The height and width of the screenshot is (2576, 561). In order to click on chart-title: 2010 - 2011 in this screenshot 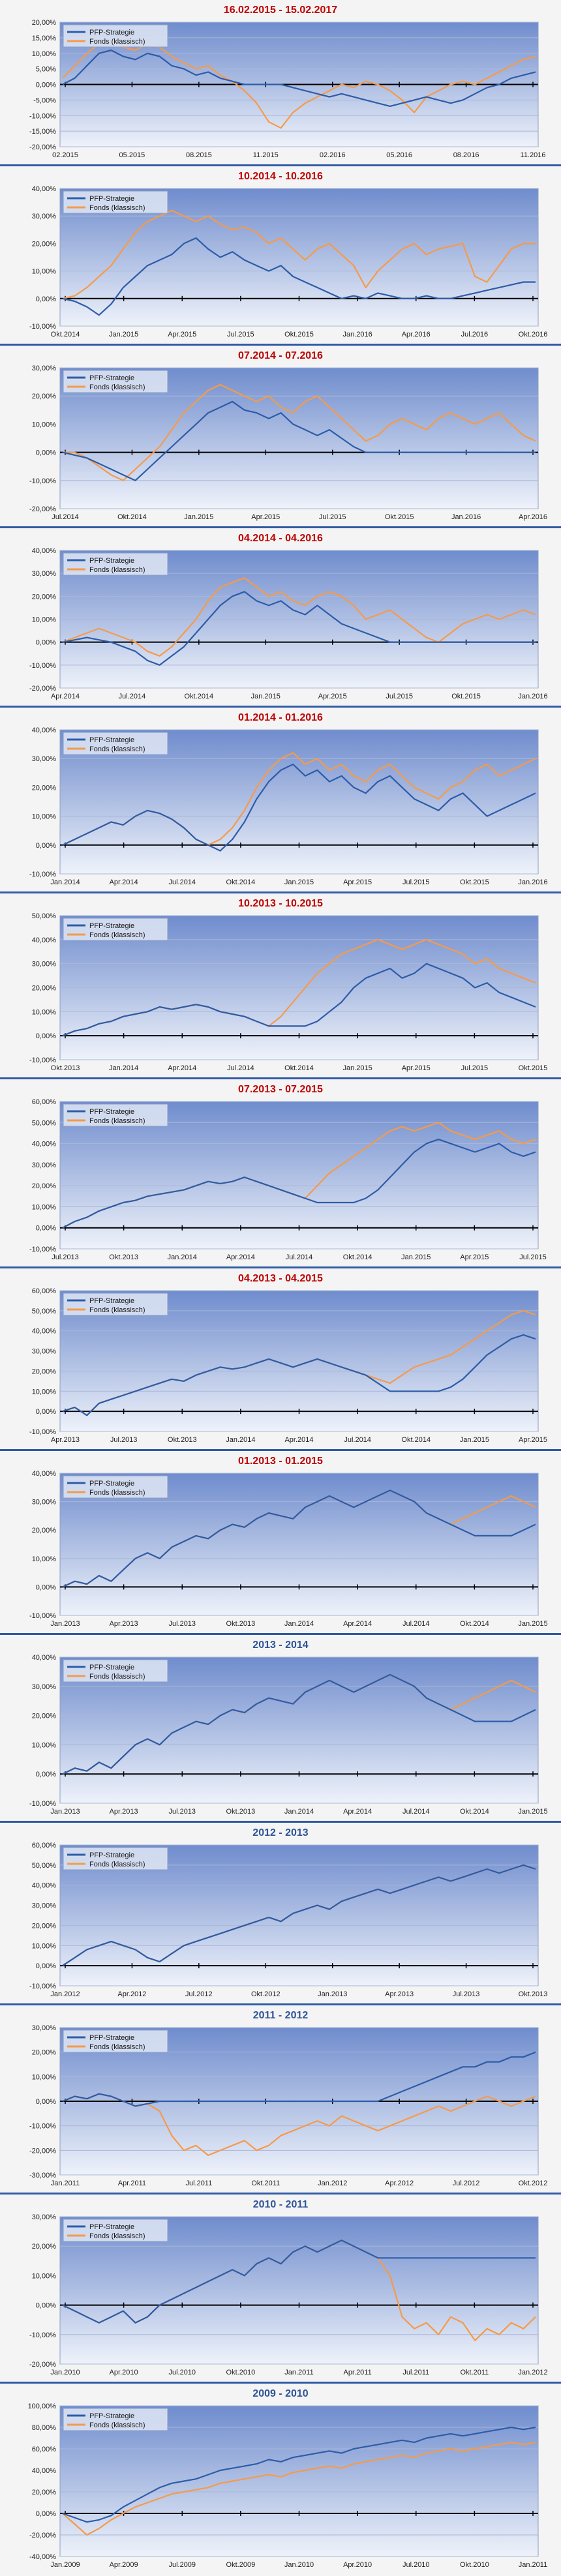, I will do `click(281, 2204)`.